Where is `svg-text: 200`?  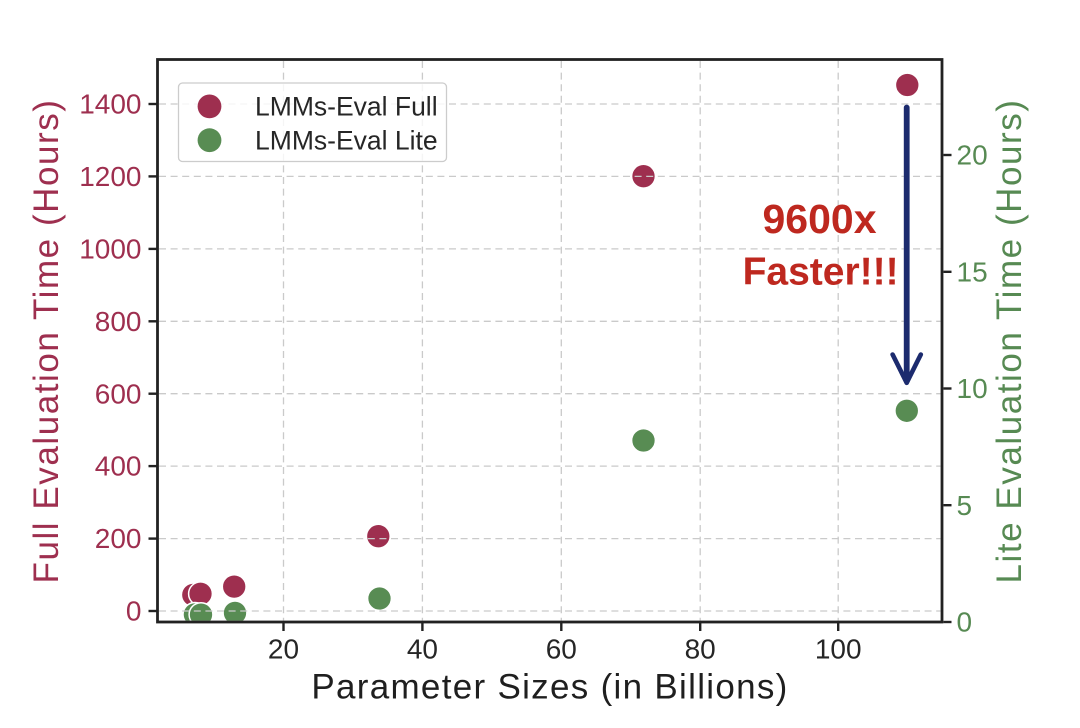
svg-text: 200 is located at coordinates (118, 538).